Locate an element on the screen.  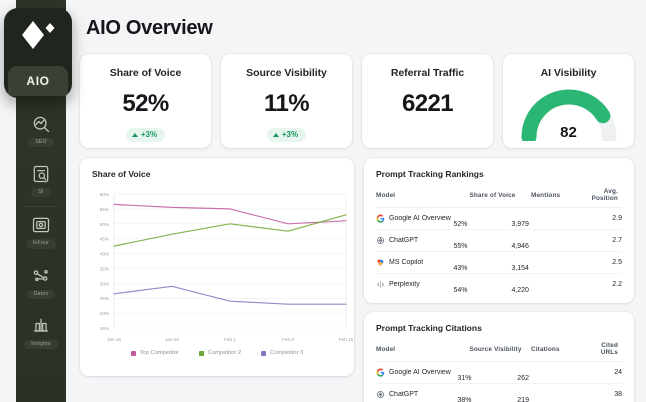
kpi-card-share-of-voice: Share of Voice 52% +3% is located at coordinates (145, 101).